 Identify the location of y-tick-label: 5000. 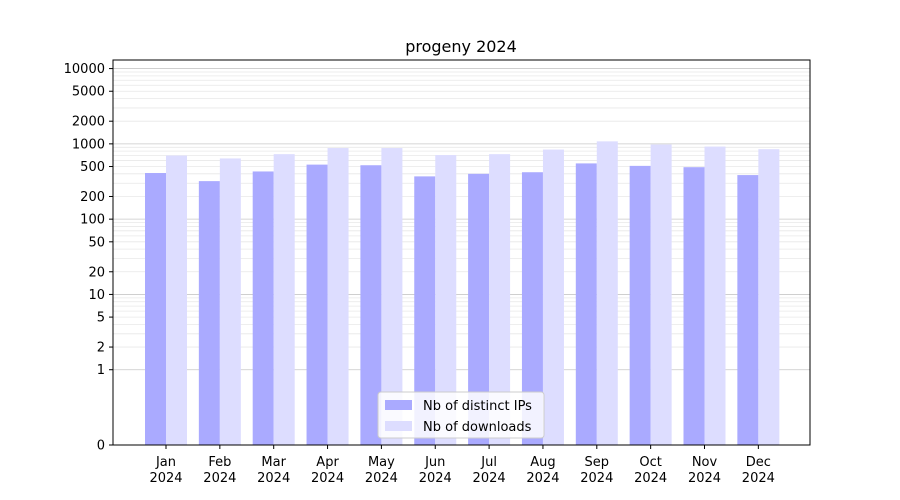
(88, 92).